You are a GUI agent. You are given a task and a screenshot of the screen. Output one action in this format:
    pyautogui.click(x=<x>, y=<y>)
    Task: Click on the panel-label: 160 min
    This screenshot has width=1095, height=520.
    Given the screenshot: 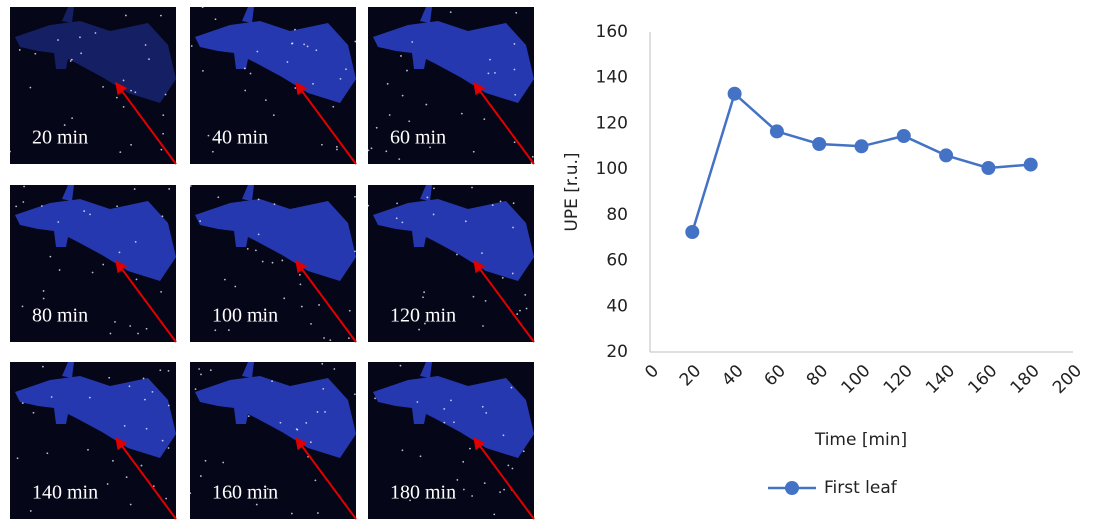 What is the action you would take?
    pyautogui.click(x=245, y=493)
    